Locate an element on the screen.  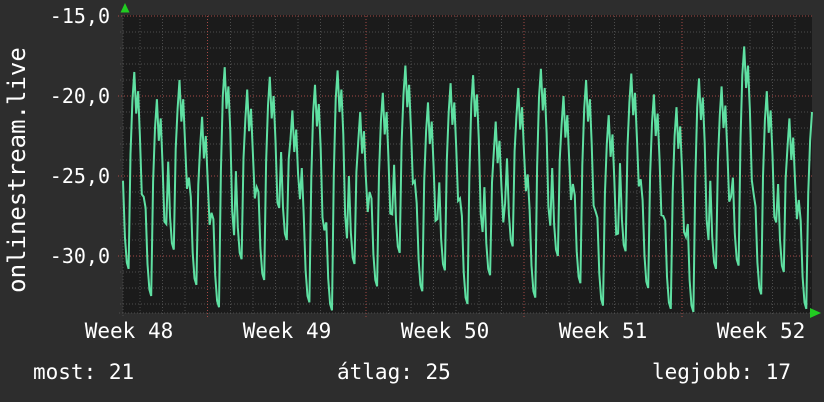
x-tick-label-week51: Week 51 is located at coordinates (603, 331).